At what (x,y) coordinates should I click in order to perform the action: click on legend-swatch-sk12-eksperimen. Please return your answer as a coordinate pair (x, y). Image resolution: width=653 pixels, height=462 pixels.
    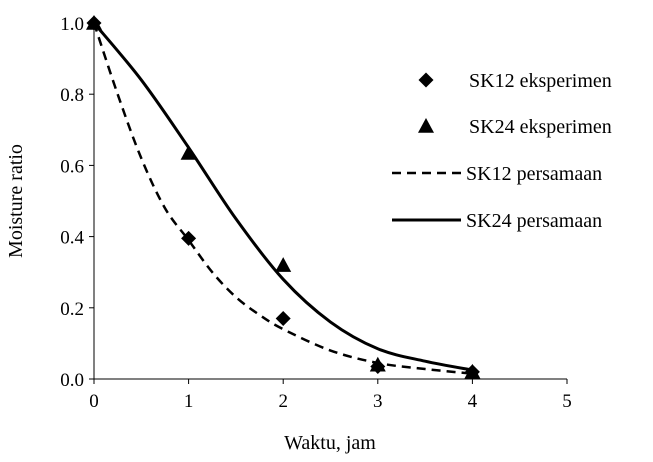
    Looking at the image, I should click on (426, 80).